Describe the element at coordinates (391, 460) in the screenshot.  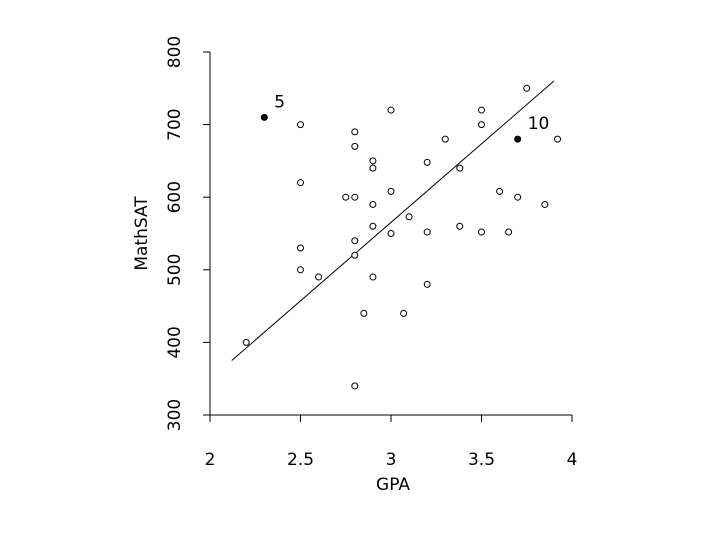
I see `x-tick-label: 3` at that location.